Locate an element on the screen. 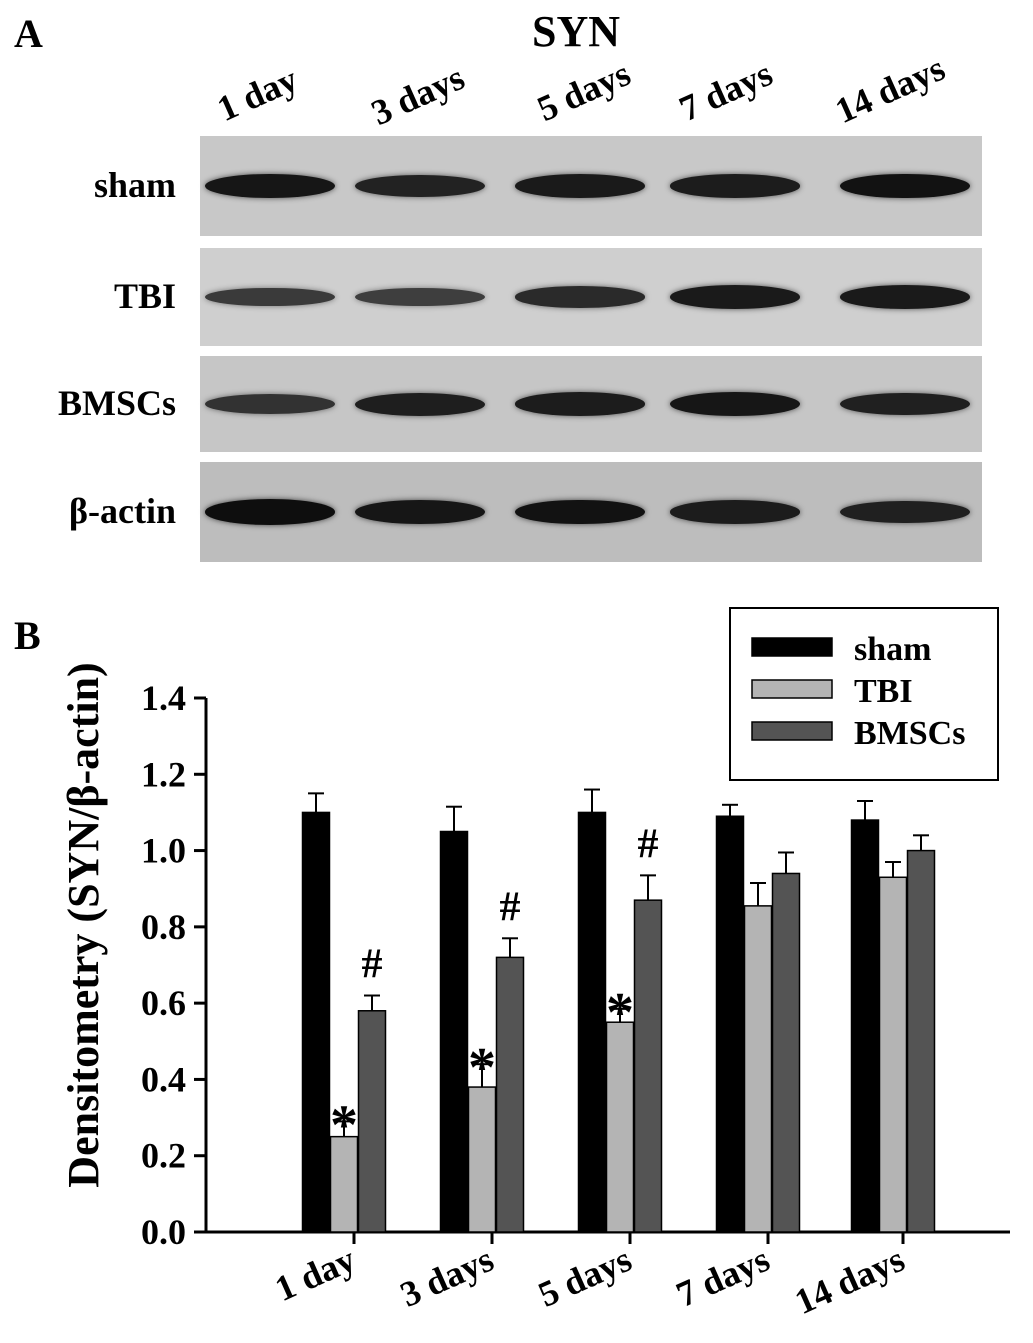 Image resolution: width=1033 pixels, height=1343 pixels. blot-row: β-actin is located at coordinates (525, 512).